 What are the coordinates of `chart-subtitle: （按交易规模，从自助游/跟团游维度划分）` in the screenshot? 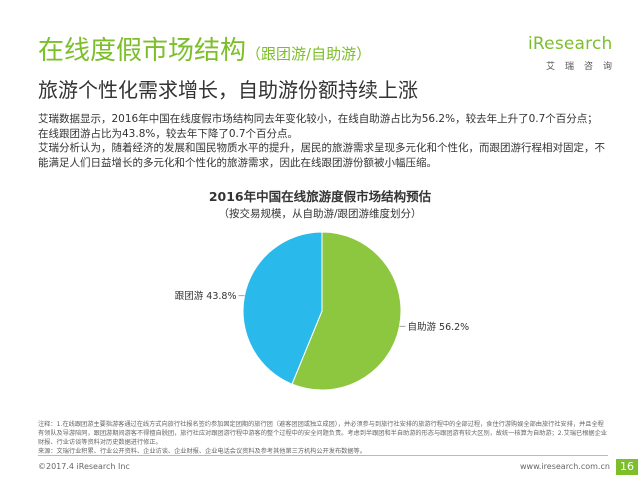 It's located at (320, 214).